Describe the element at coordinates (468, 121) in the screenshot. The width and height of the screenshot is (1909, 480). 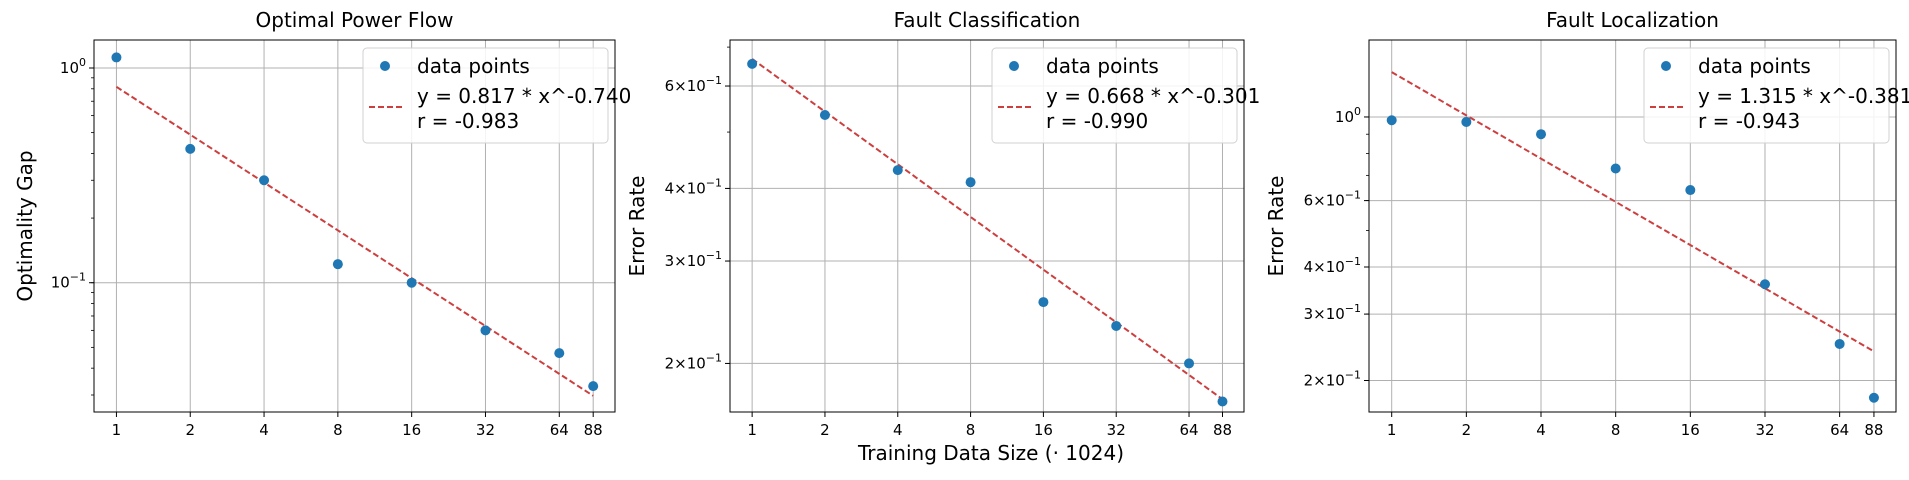
I see `legend-fit-r: r = -0.983` at that location.